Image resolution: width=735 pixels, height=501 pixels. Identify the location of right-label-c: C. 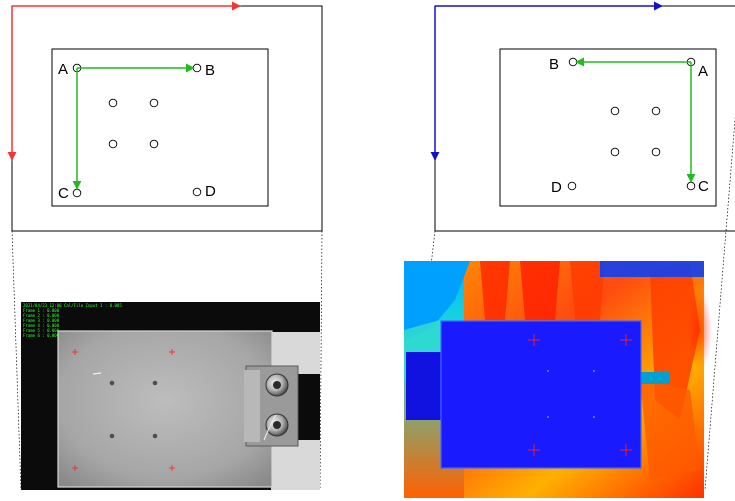
(703, 186).